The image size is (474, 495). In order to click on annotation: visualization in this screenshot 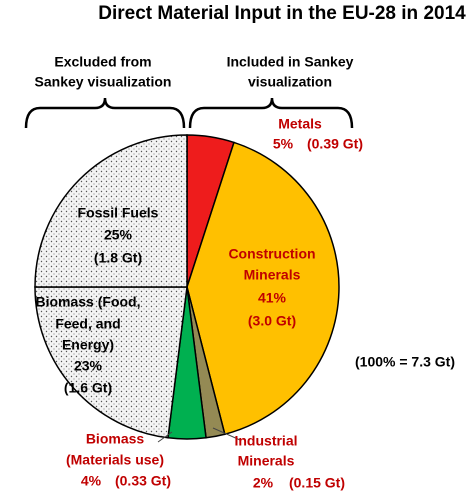, I will do `click(290, 82)`.